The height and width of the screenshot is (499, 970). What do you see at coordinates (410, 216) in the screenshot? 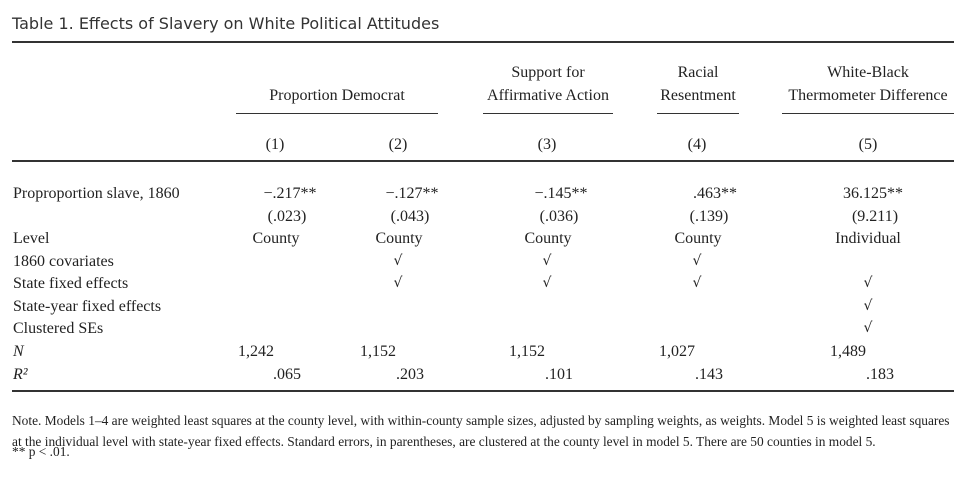
I see `se-2: (.043)` at bounding box center [410, 216].